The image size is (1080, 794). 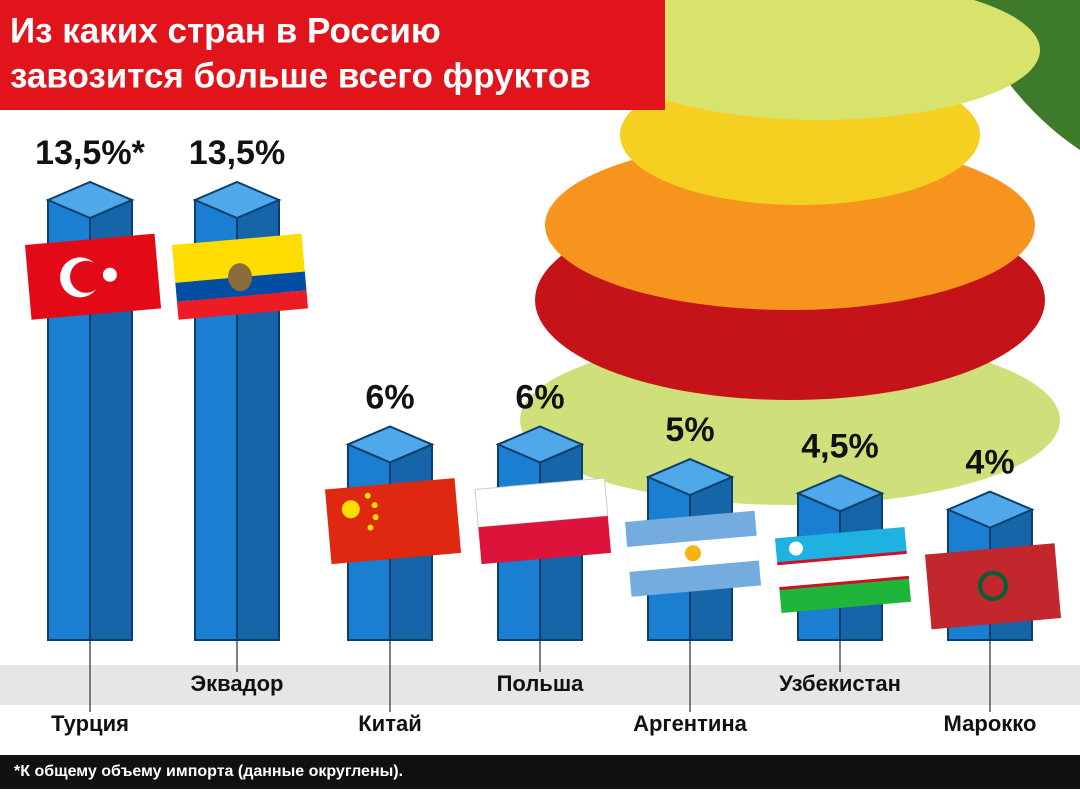 I want to click on title-box, so click(x=332, y=55).